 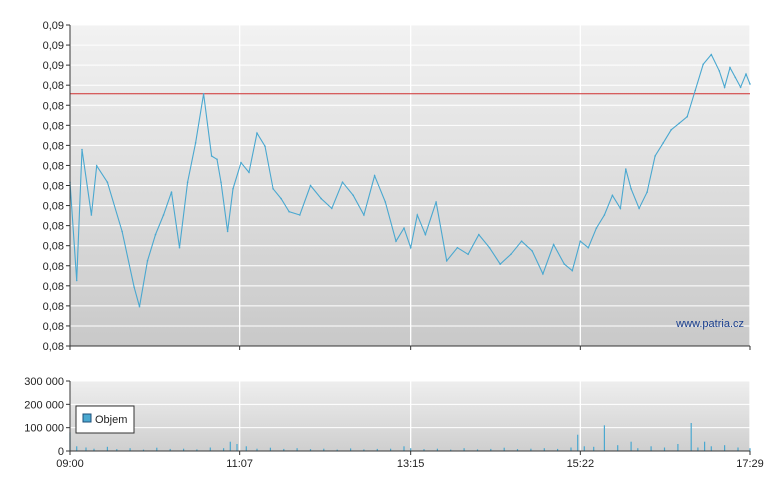 I want to click on x-tick-label: 09:00, so click(x=70, y=464).